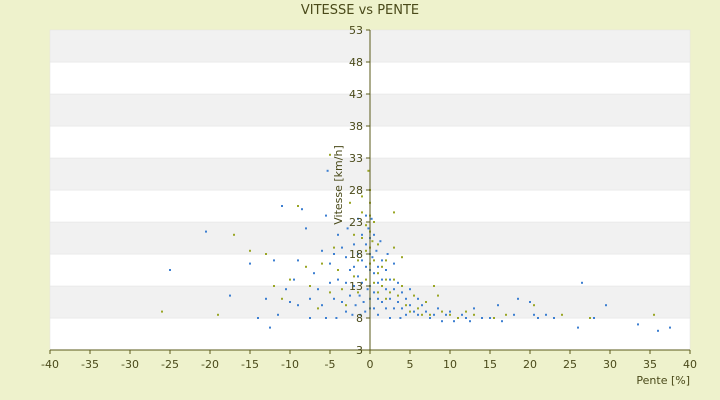 The height and width of the screenshot is (400, 720). What do you see at coordinates (50, 364) in the screenshot?
I see `x-tick-label: -40` at bounding box center [50, 364].